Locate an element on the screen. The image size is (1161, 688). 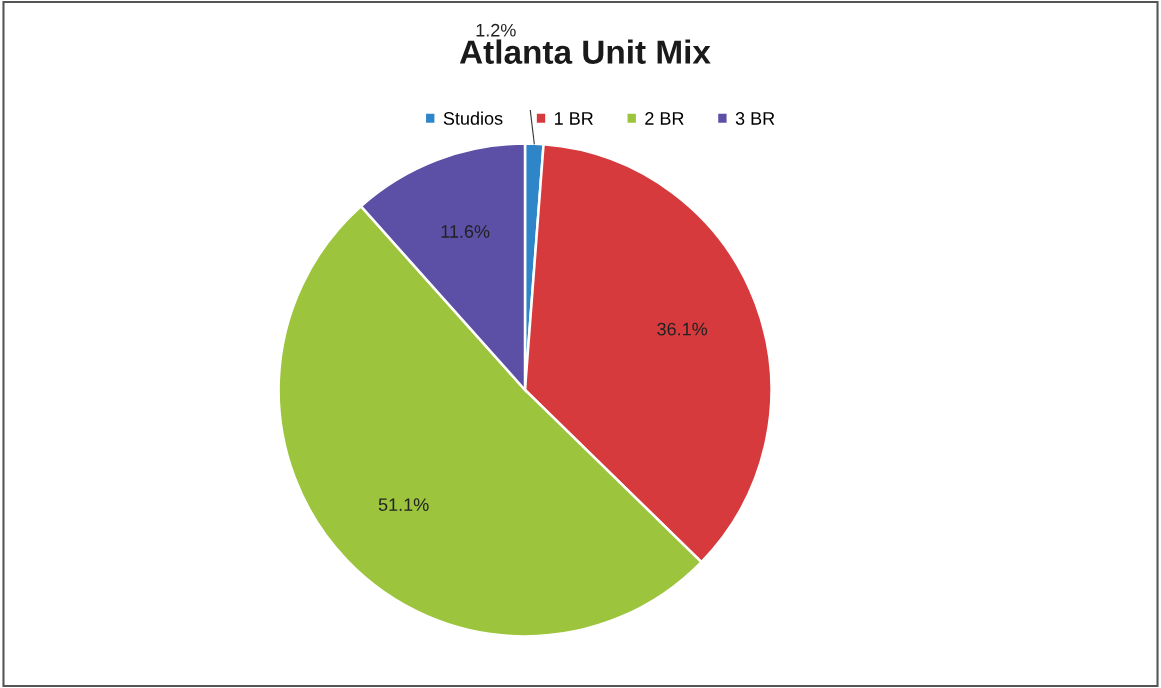
data-label: 11.6% is located at coordinates (465, 231).